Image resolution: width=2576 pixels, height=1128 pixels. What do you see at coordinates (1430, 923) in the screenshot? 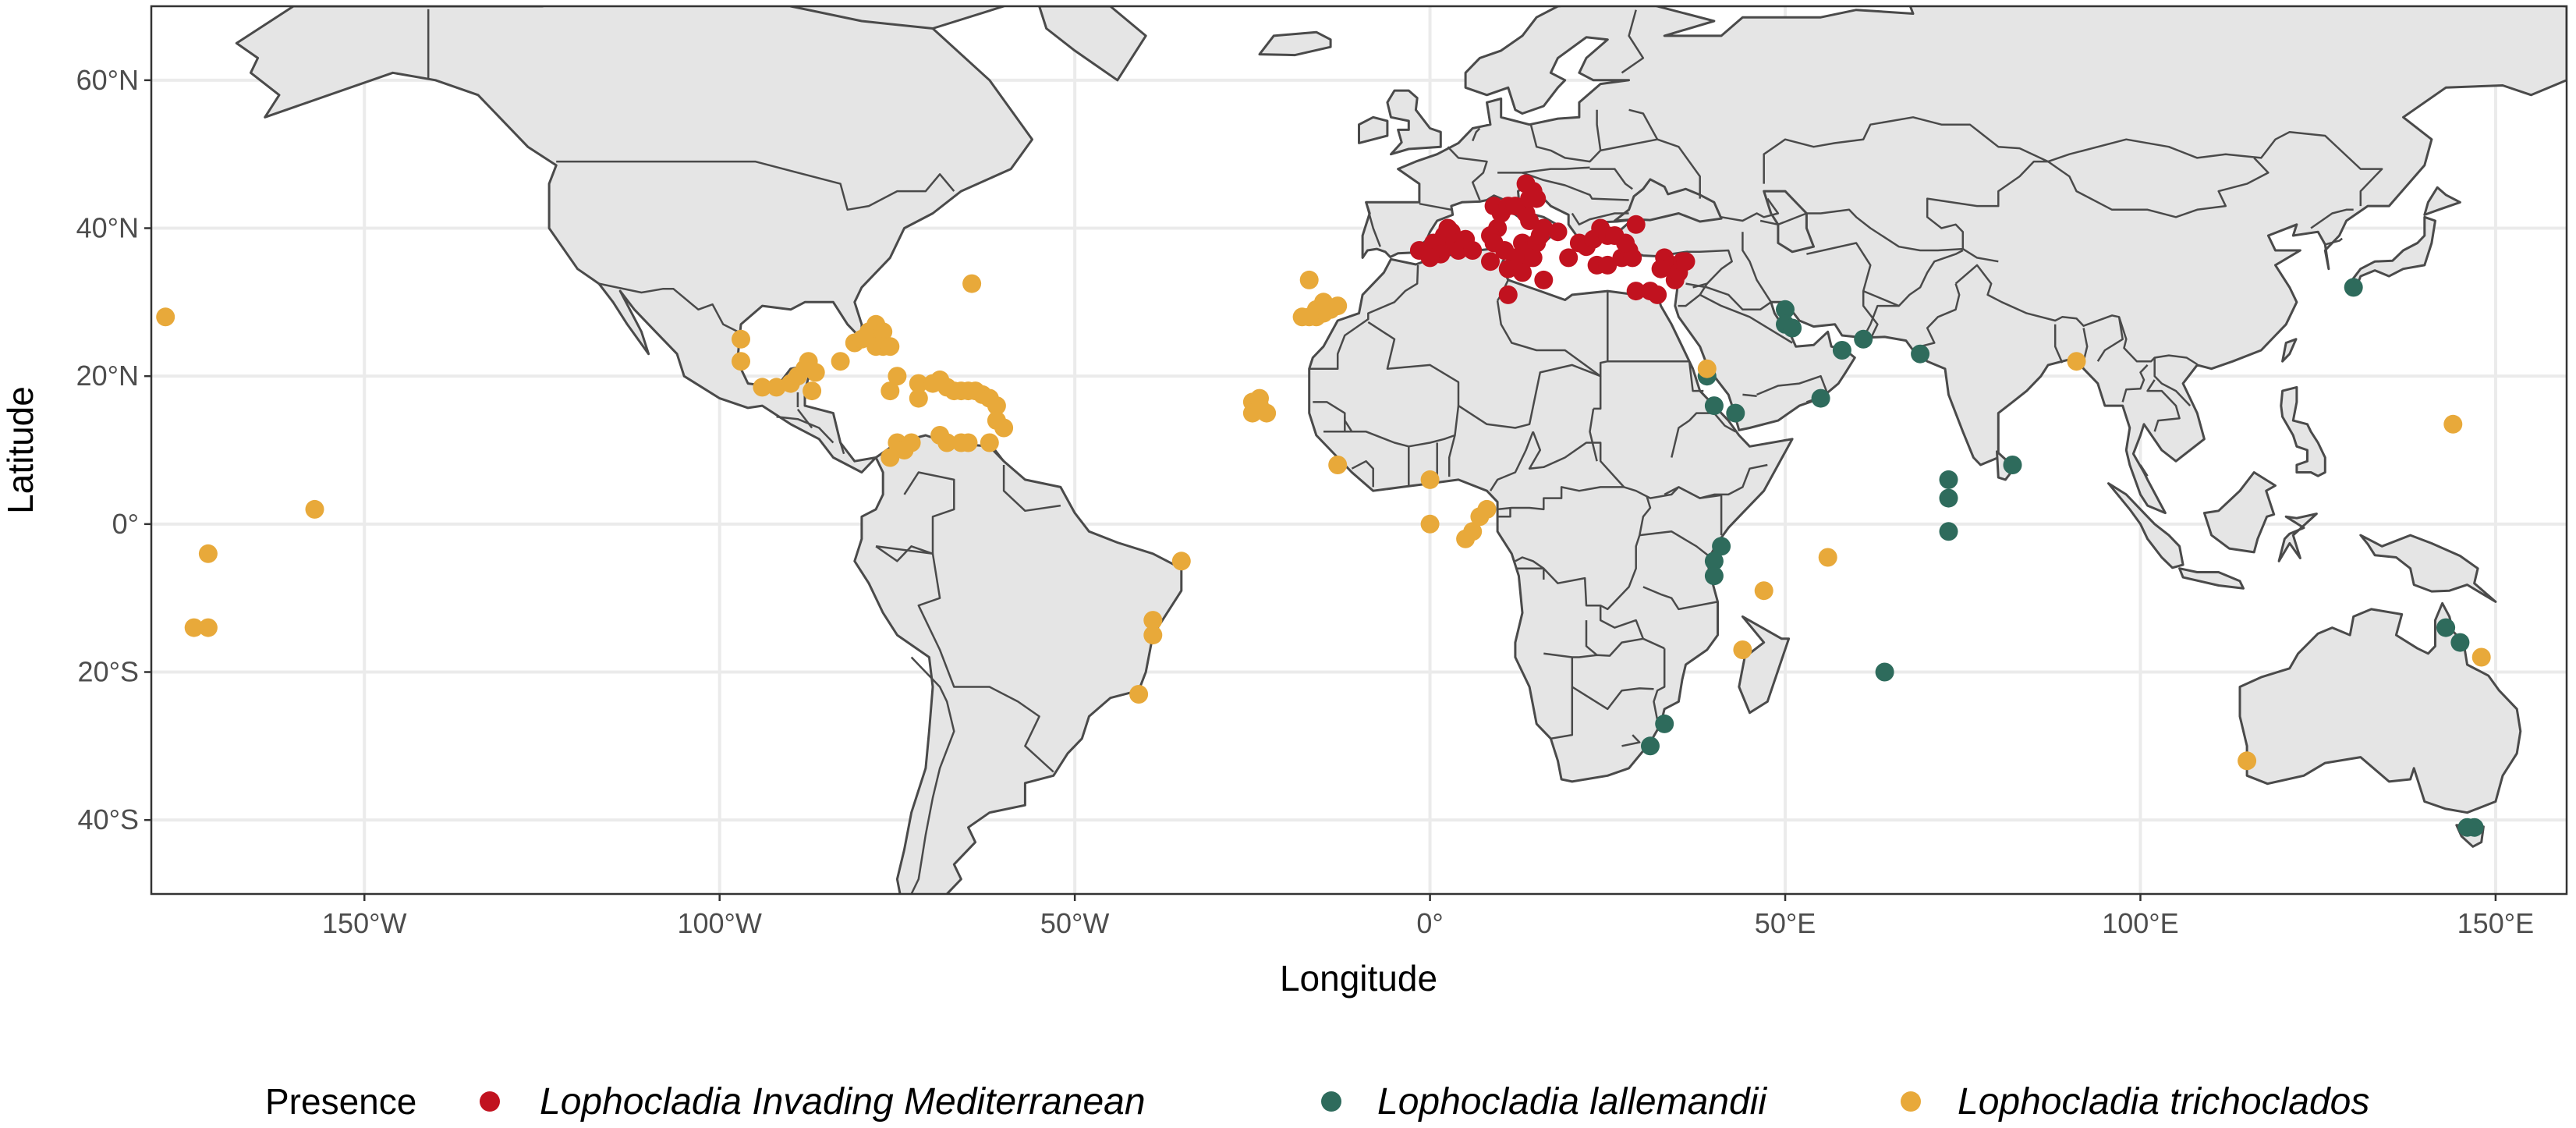
I see `x-tick-label: 0°` at bounding box center [1430, 923].